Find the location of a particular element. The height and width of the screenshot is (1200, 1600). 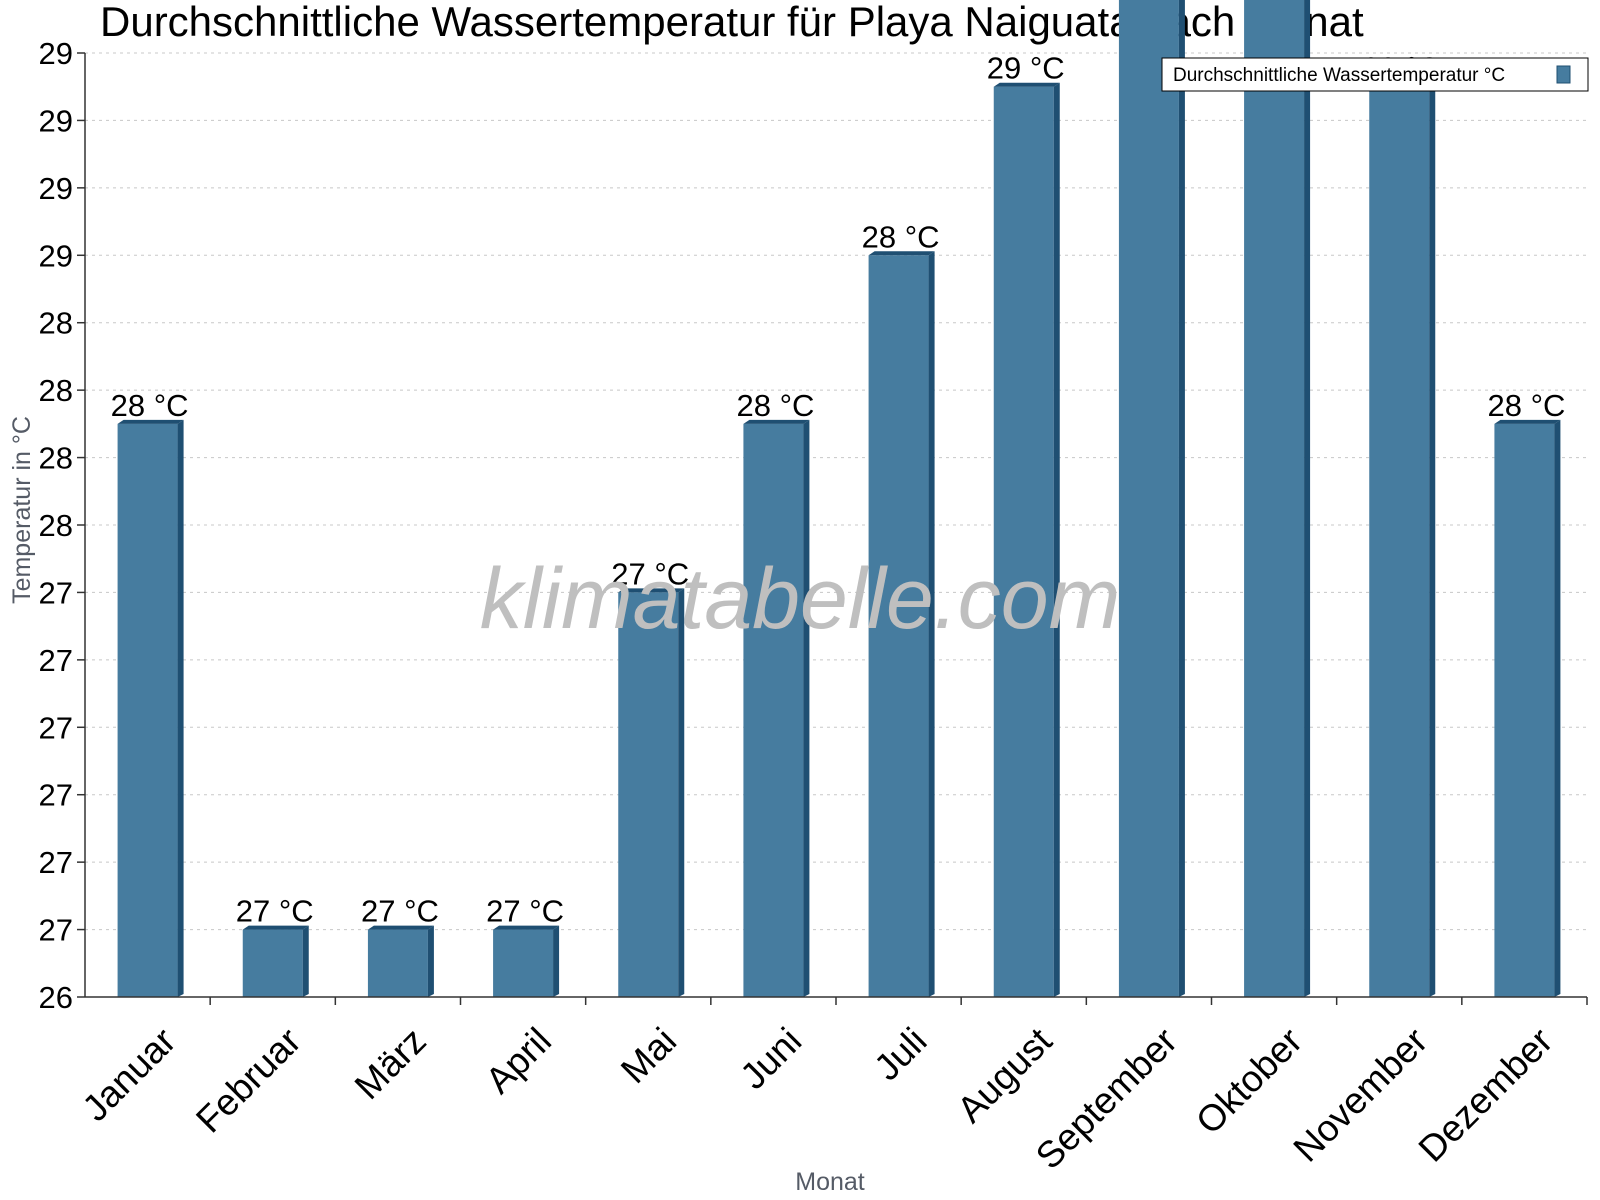

x-tick-label: Dezember is located at coordinates (1486, 1095).